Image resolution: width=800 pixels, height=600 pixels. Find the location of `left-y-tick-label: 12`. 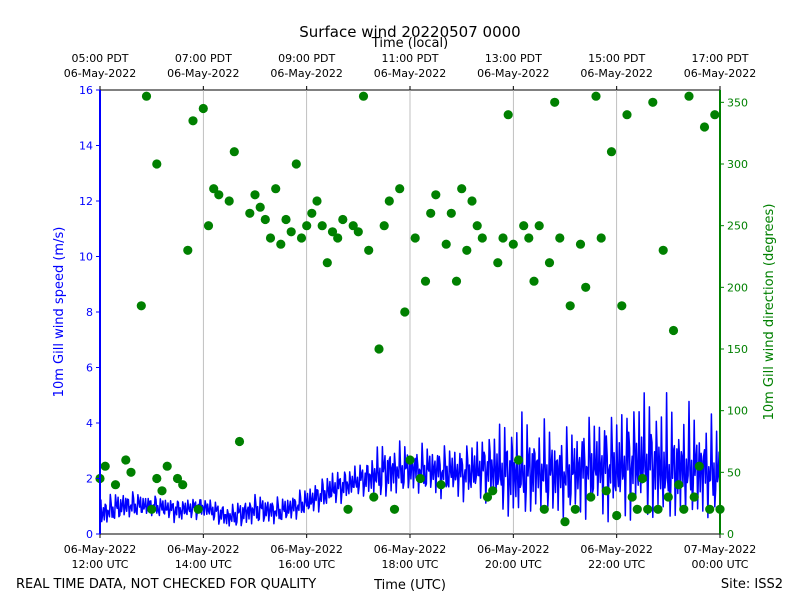

left-y-tick-label: 12 is located at coordinates (86, 201).